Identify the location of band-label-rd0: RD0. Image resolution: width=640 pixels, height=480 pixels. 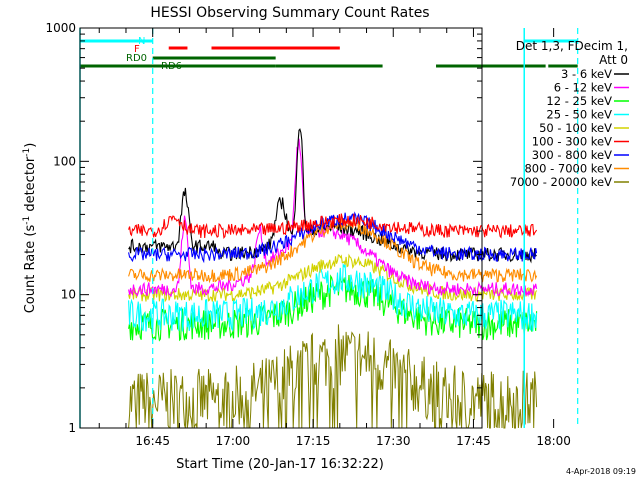
(136, 58).